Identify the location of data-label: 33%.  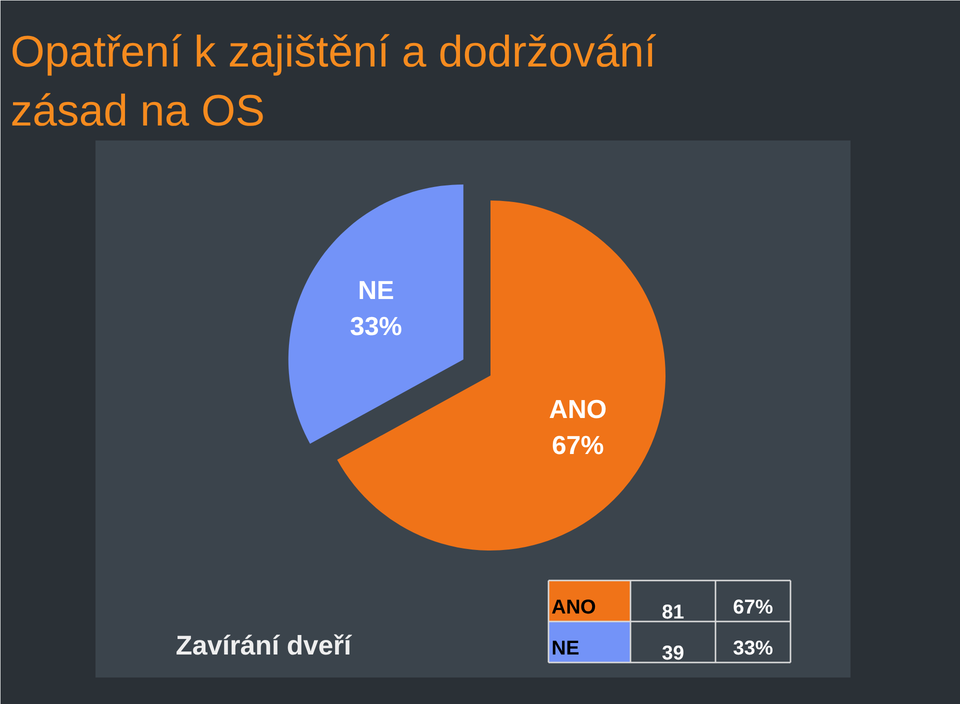
(376, 325).